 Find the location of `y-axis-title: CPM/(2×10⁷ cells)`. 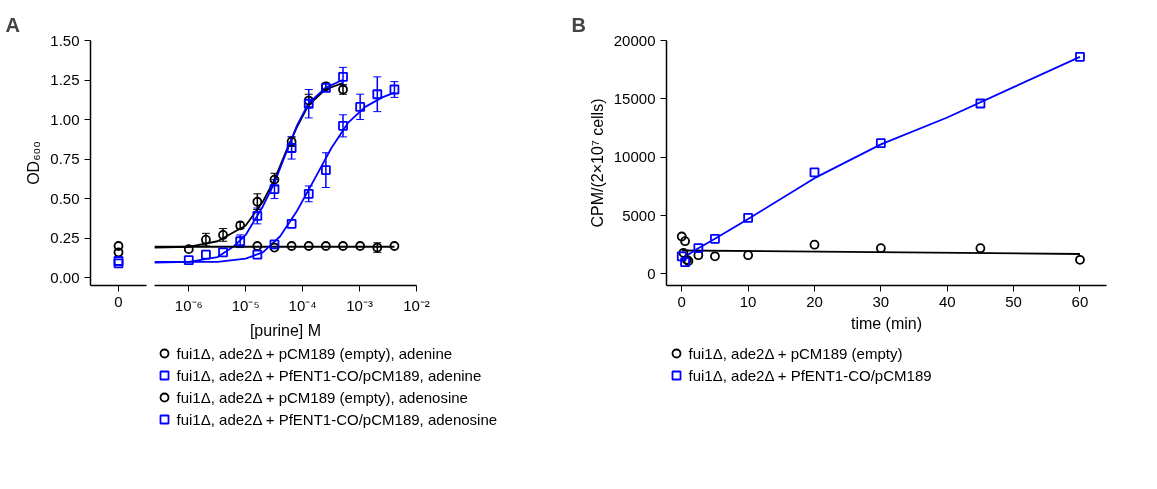

y-axis-title: CPM/(2×10⁷ cells) is located at coordinates (597, 163).